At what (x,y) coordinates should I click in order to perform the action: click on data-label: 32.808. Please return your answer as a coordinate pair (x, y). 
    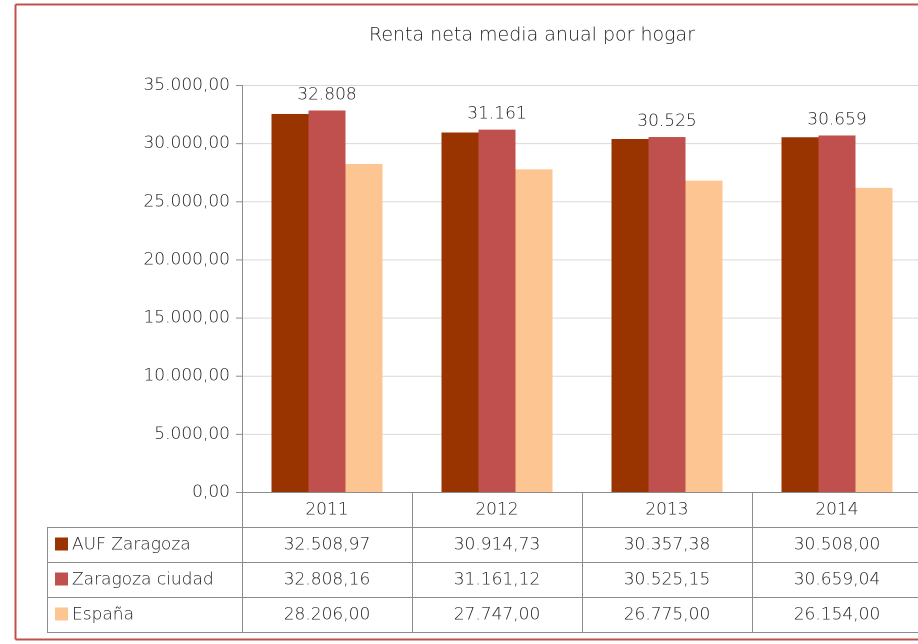
    Looking at the image, I should click on (326, 94).